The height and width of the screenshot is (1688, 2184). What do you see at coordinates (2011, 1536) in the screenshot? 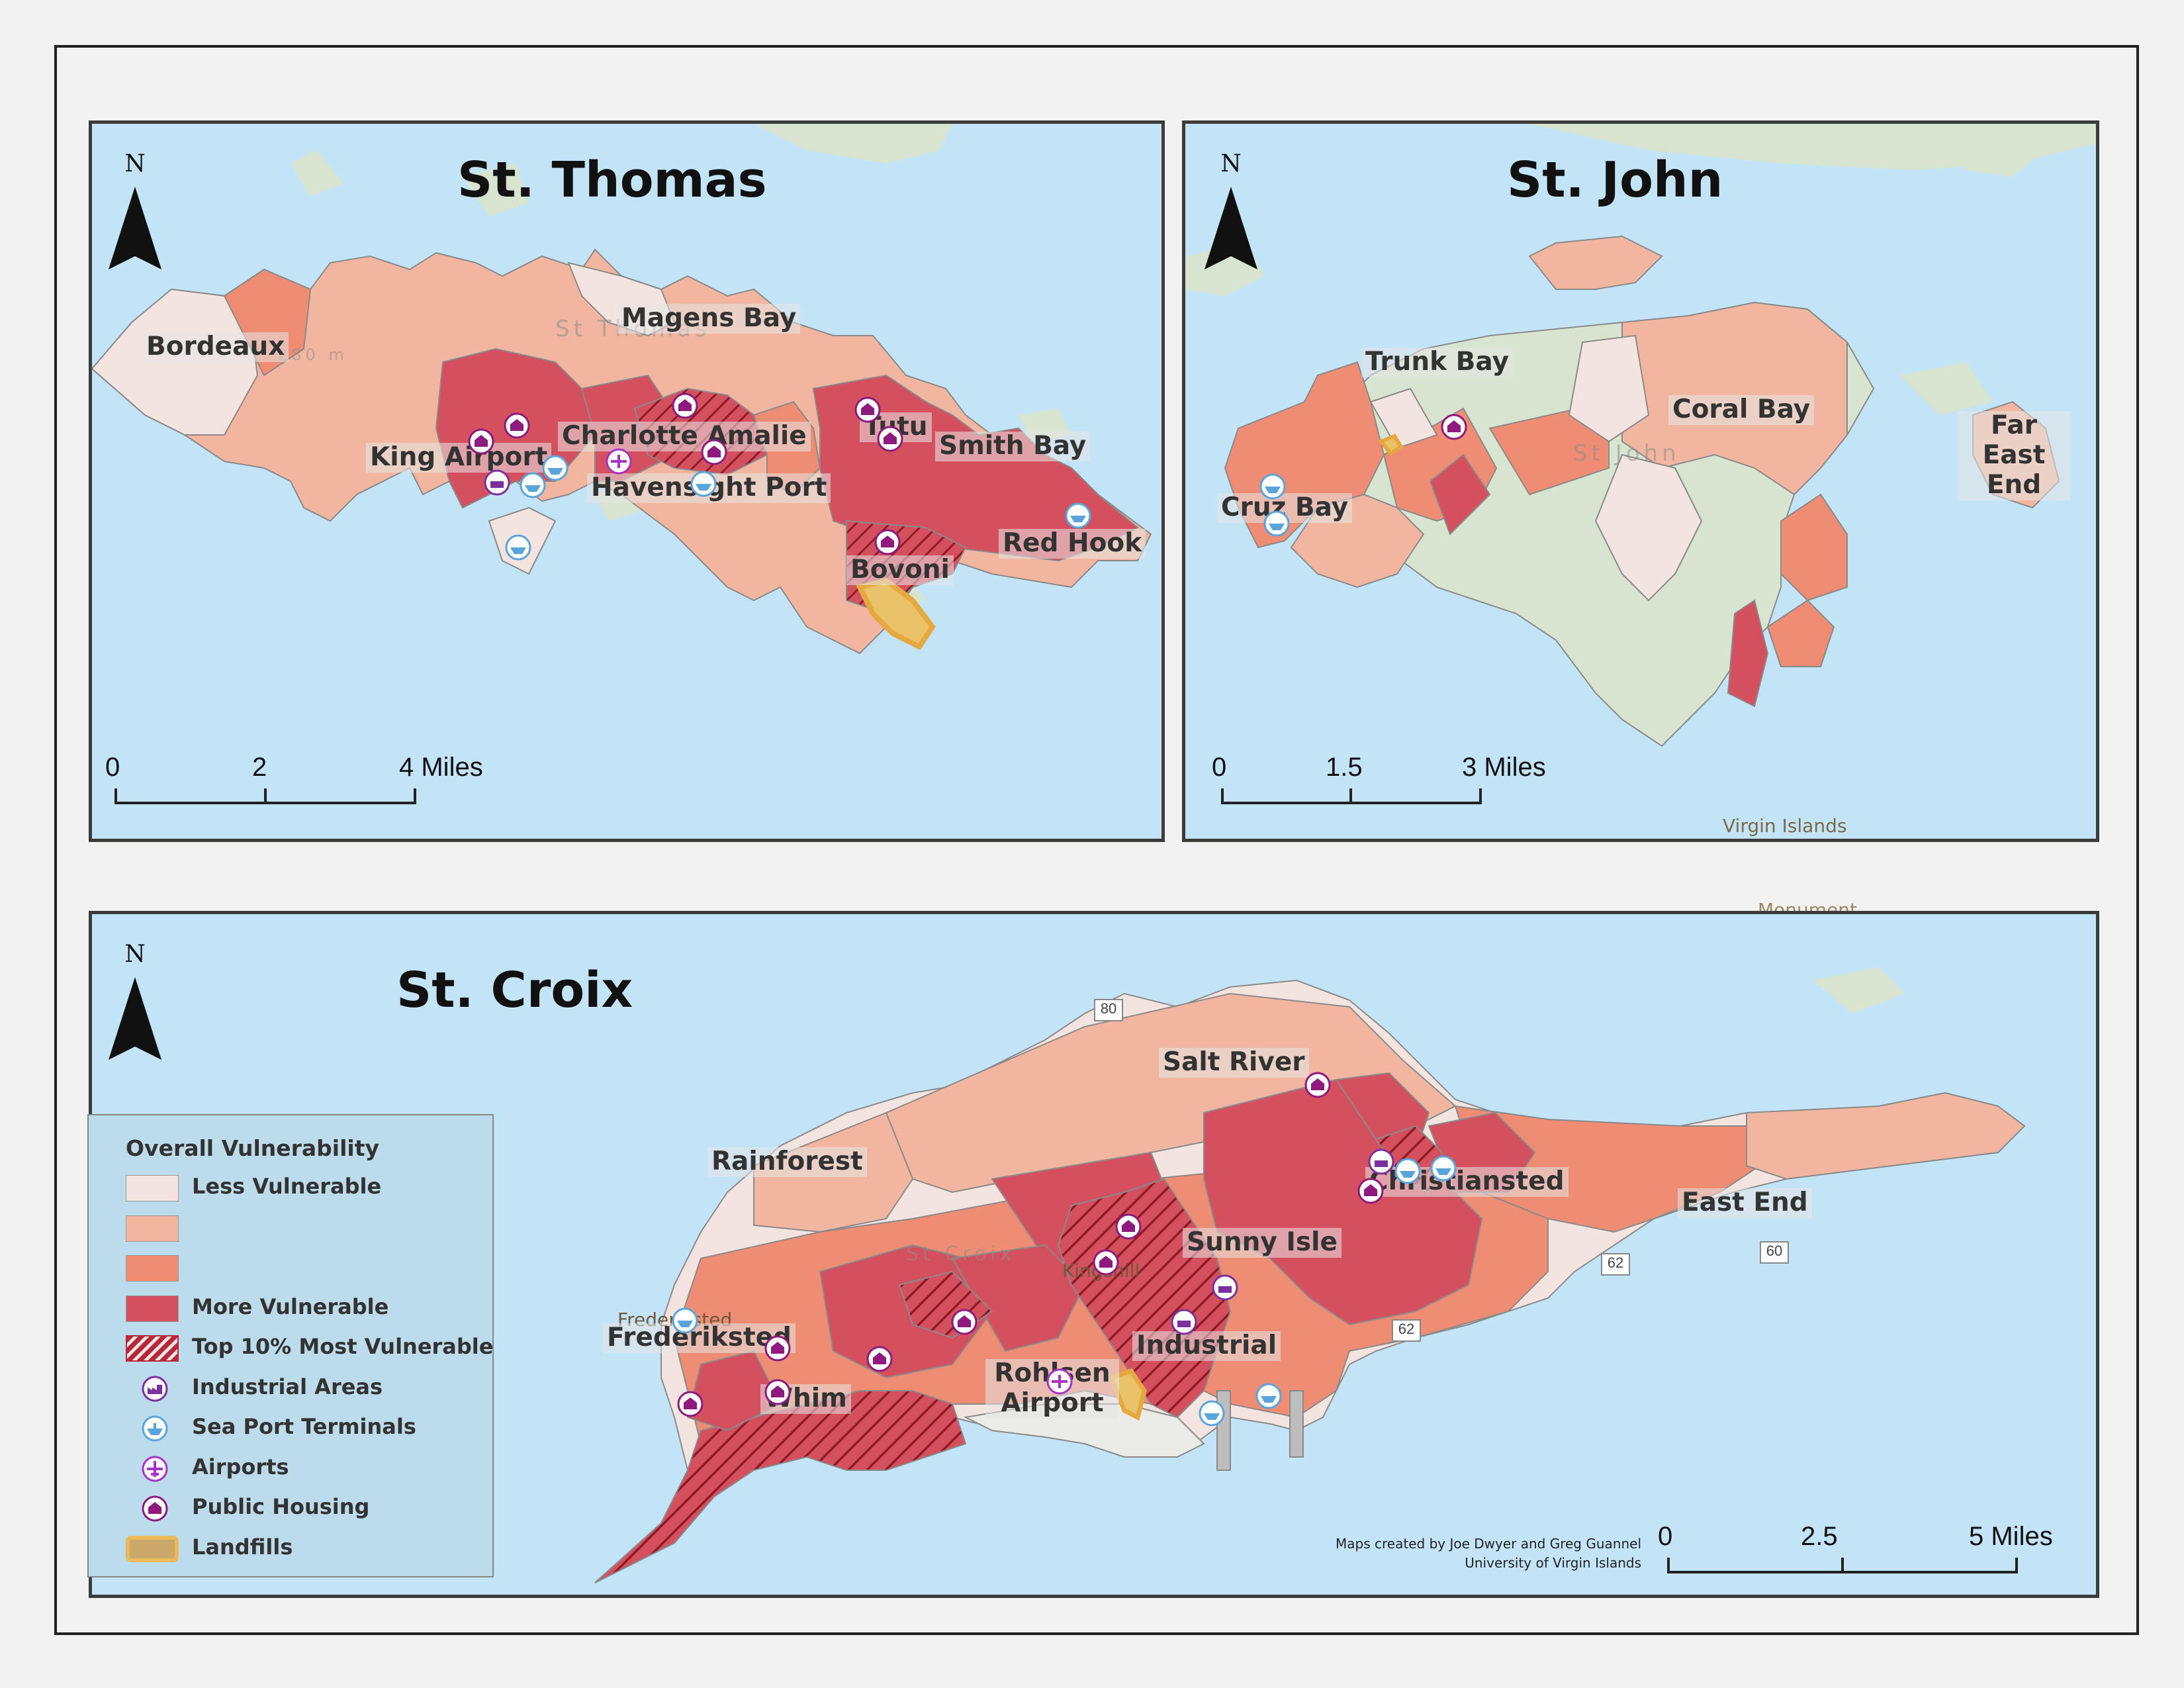
I see `scale-label: 5 Miles` at bounding box center [2011, 1536].